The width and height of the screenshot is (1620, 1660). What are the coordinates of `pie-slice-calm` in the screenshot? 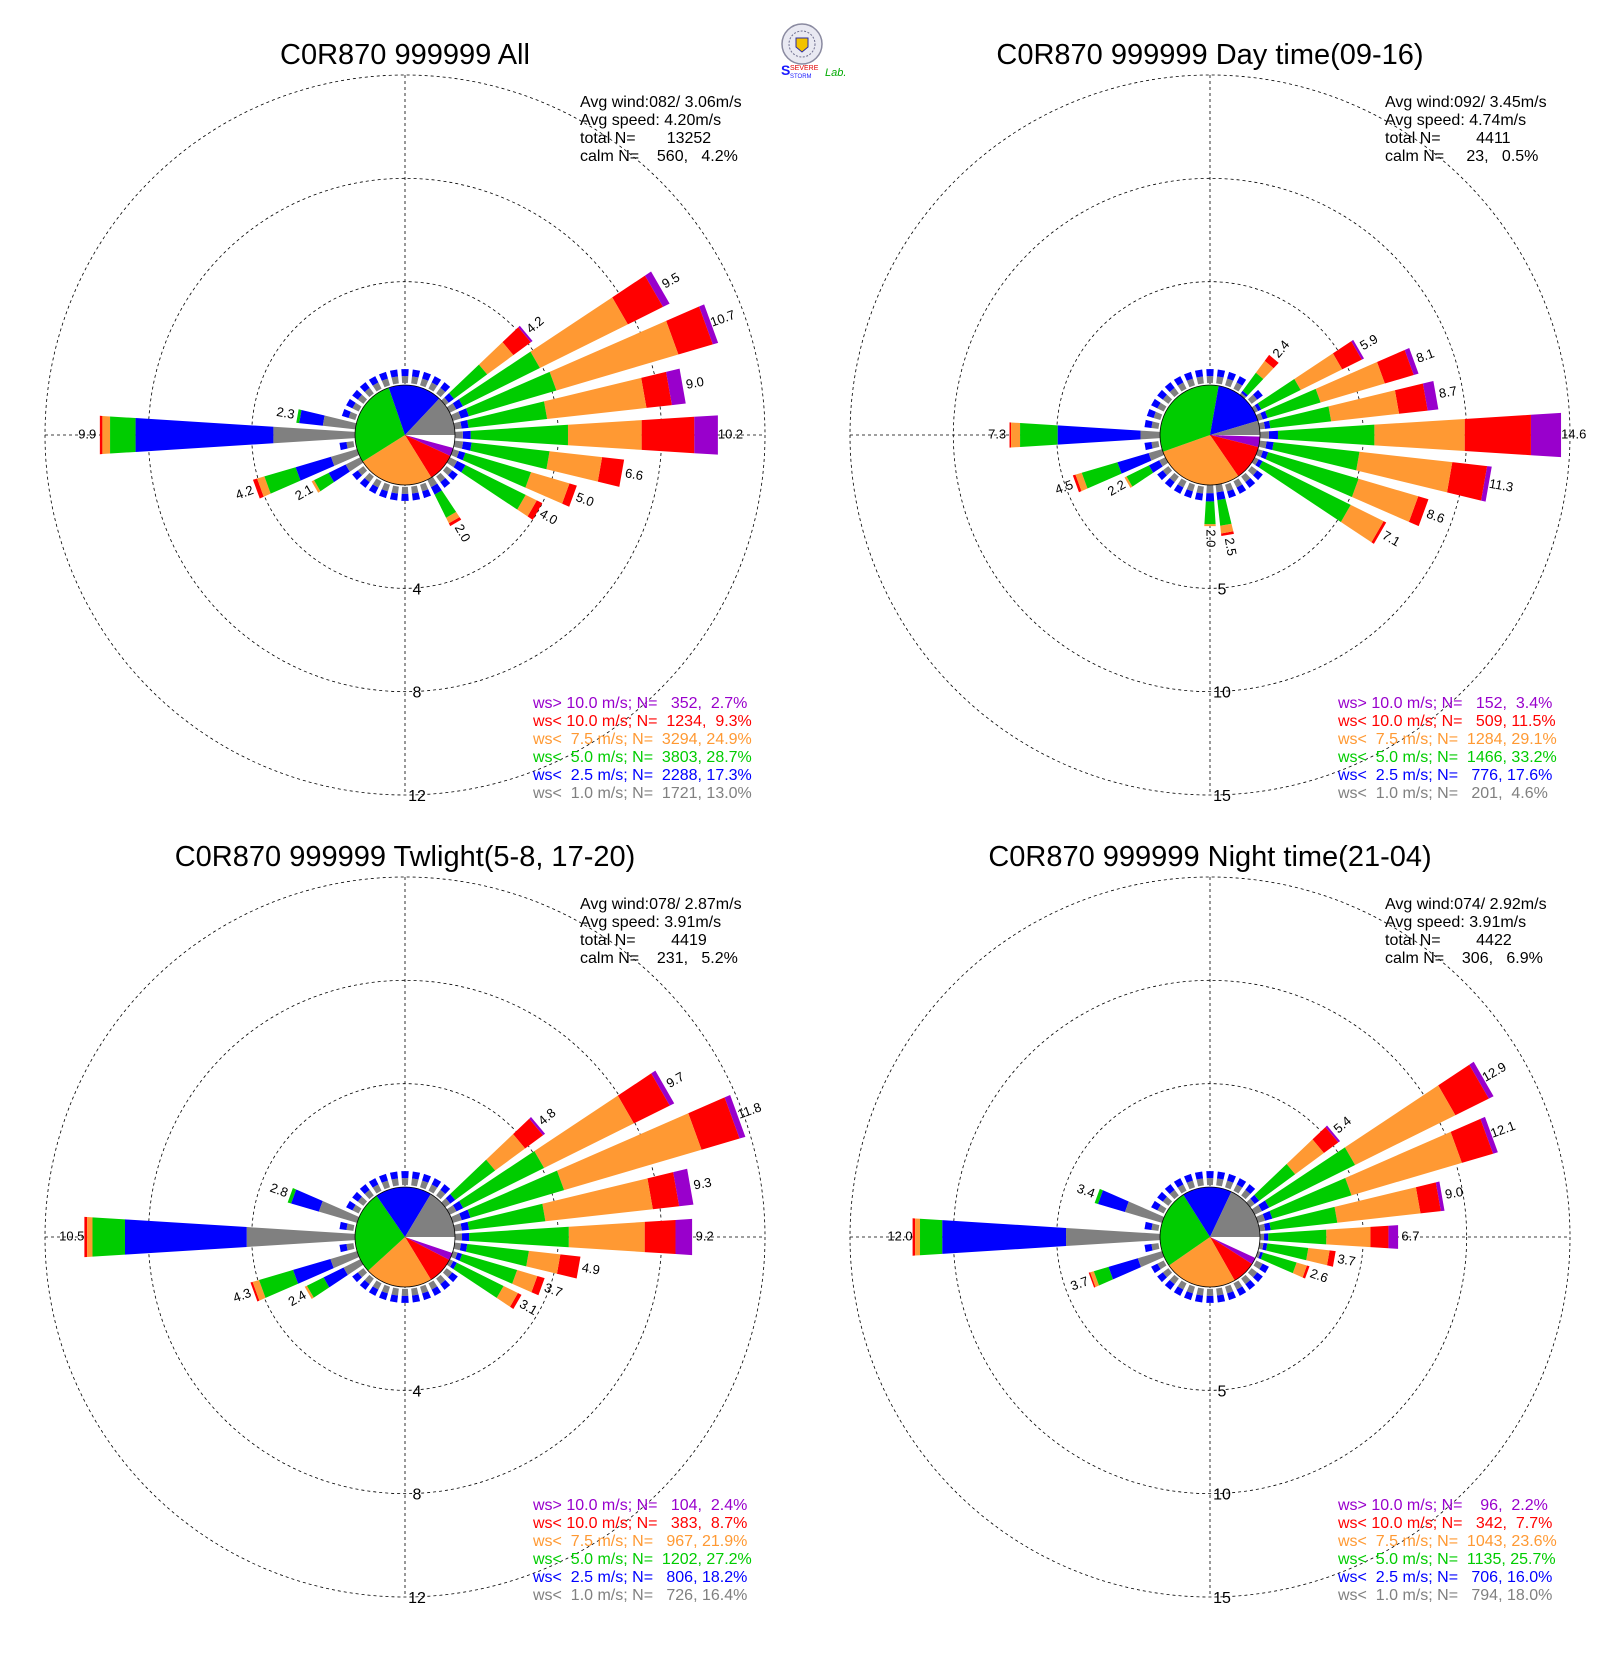 It's located at (430, 442).